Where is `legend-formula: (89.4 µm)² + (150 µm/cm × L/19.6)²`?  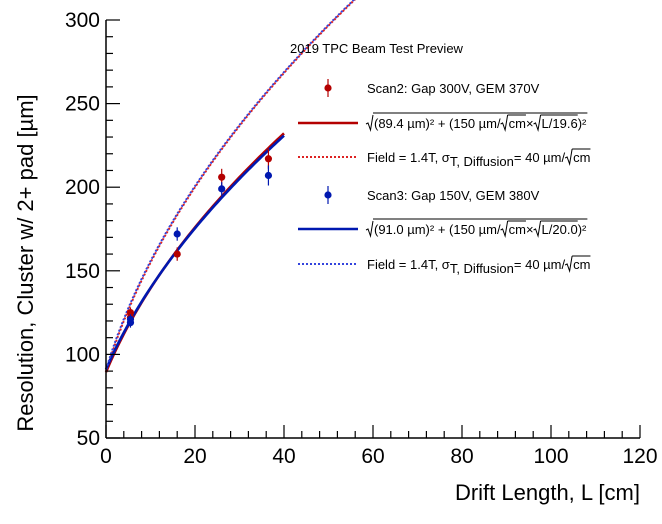 legend-formula: (89.4 µm)² + (150 µm/cm × L/19.6)² is located at coordinates (476, 122).